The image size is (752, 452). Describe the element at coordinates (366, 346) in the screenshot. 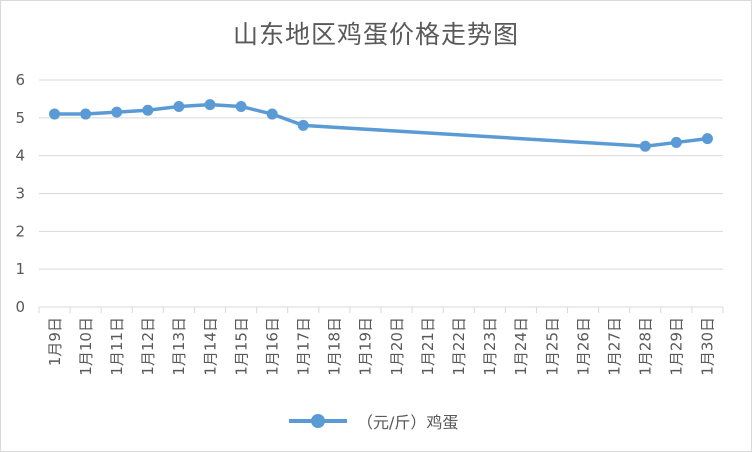

I see `x-tick-label: 1月19日` at that location.